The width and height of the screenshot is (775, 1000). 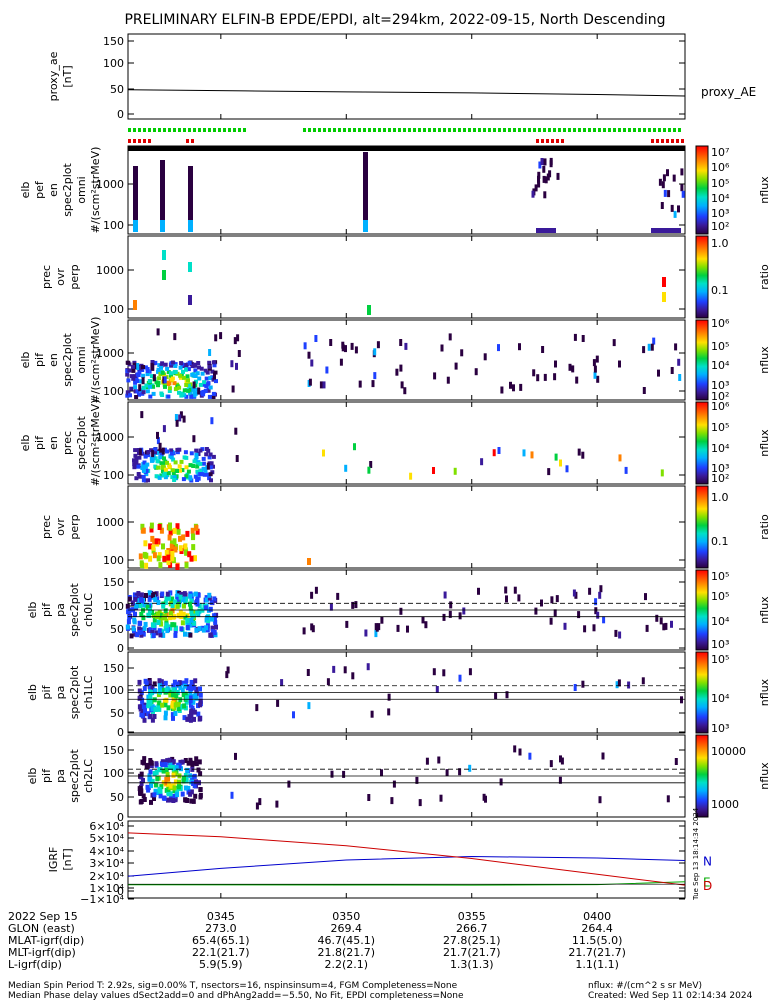 What do you see at coordinates (720, 396) in the screenshot?
I see `colorbar-tick-label: 10²` at bounding box center [720, 396].